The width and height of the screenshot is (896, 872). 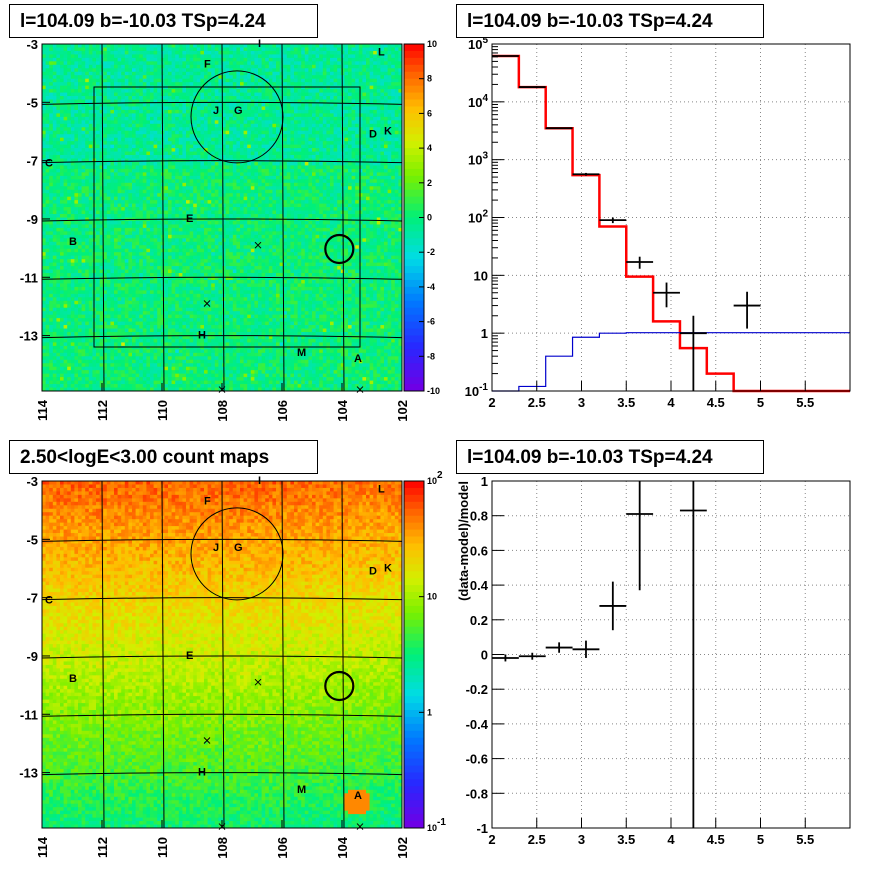 What do you see at coordinates (429, 79) in the screenshot?
I see `colorbar-tick-label: 8` at bounding box center [429, 79].